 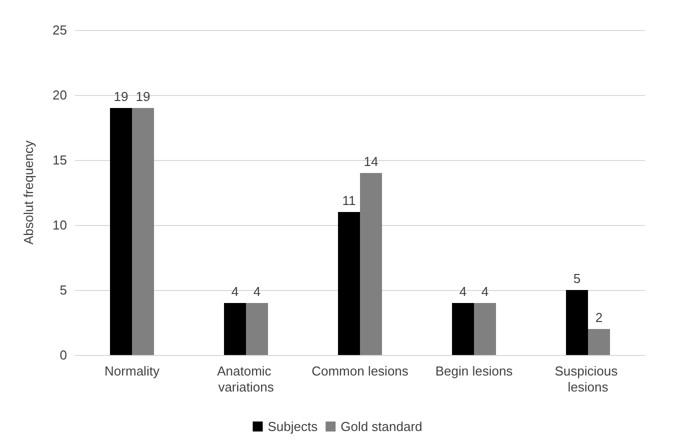 What do you see at coordinates (349, 200) in the screenshot?
I see `data-label: 11` at bounding box center [349, 200].